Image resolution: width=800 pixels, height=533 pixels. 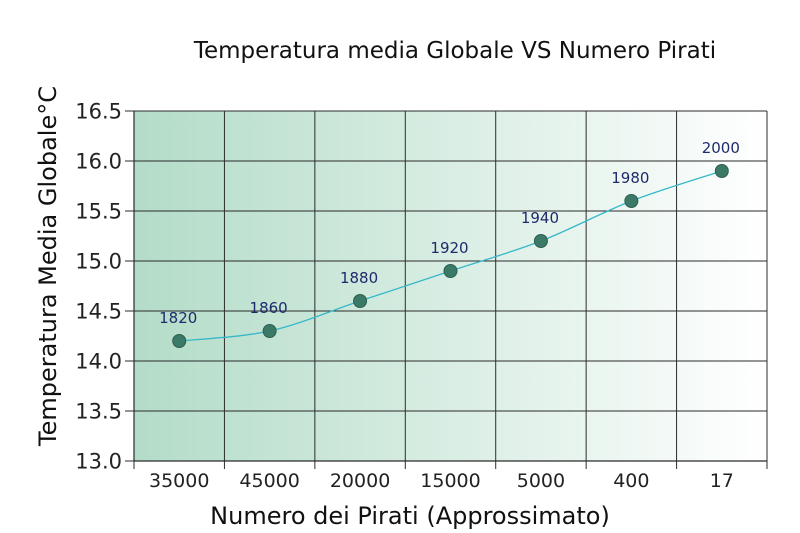 What do you see at coordinates (269, 308) in the screenshot?
I see `point-label-1: 1860` at bounding box center [269, 308].